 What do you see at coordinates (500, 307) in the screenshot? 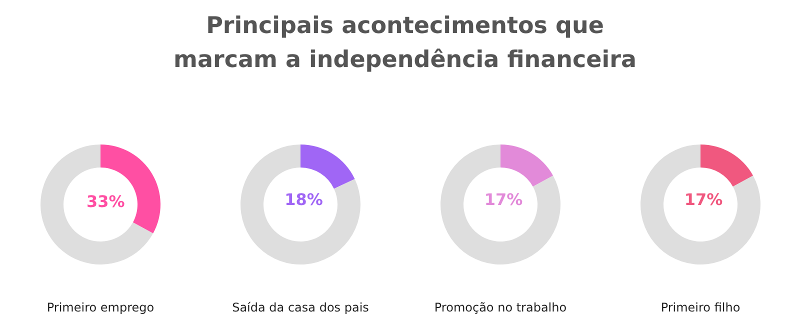
I see `text: Promoção no trabalho` at bounding box center [500, 307].